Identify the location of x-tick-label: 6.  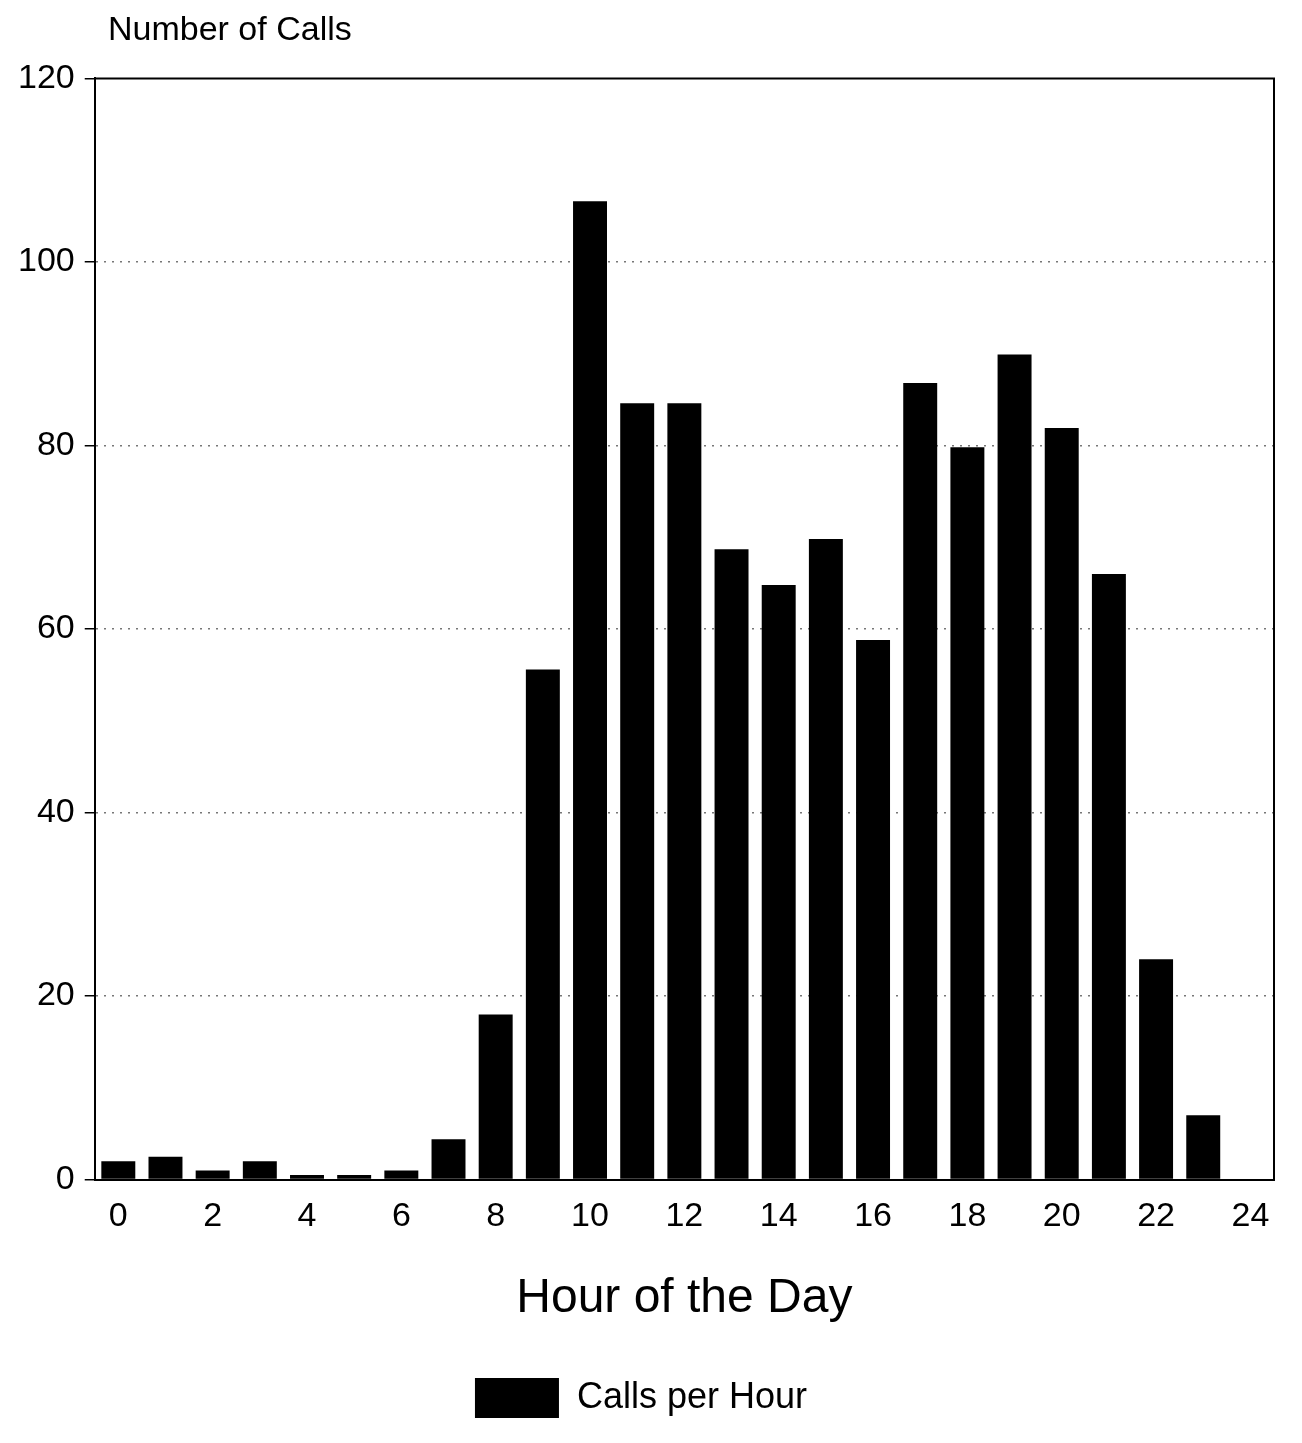
(401, 1214).